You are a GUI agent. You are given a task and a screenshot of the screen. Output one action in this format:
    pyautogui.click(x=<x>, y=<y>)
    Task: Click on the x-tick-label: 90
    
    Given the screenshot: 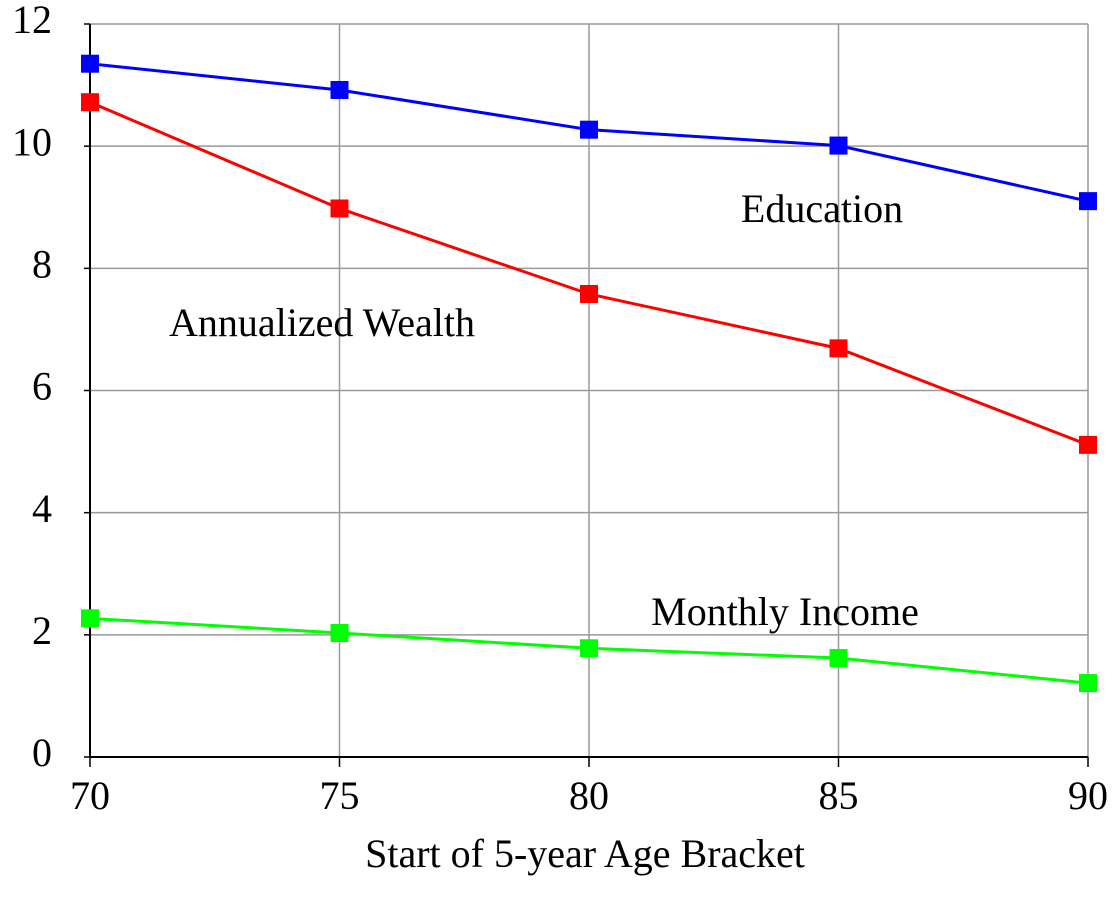 What is the action you would take?
    pyautogui.click(x=1088, y=795)
    